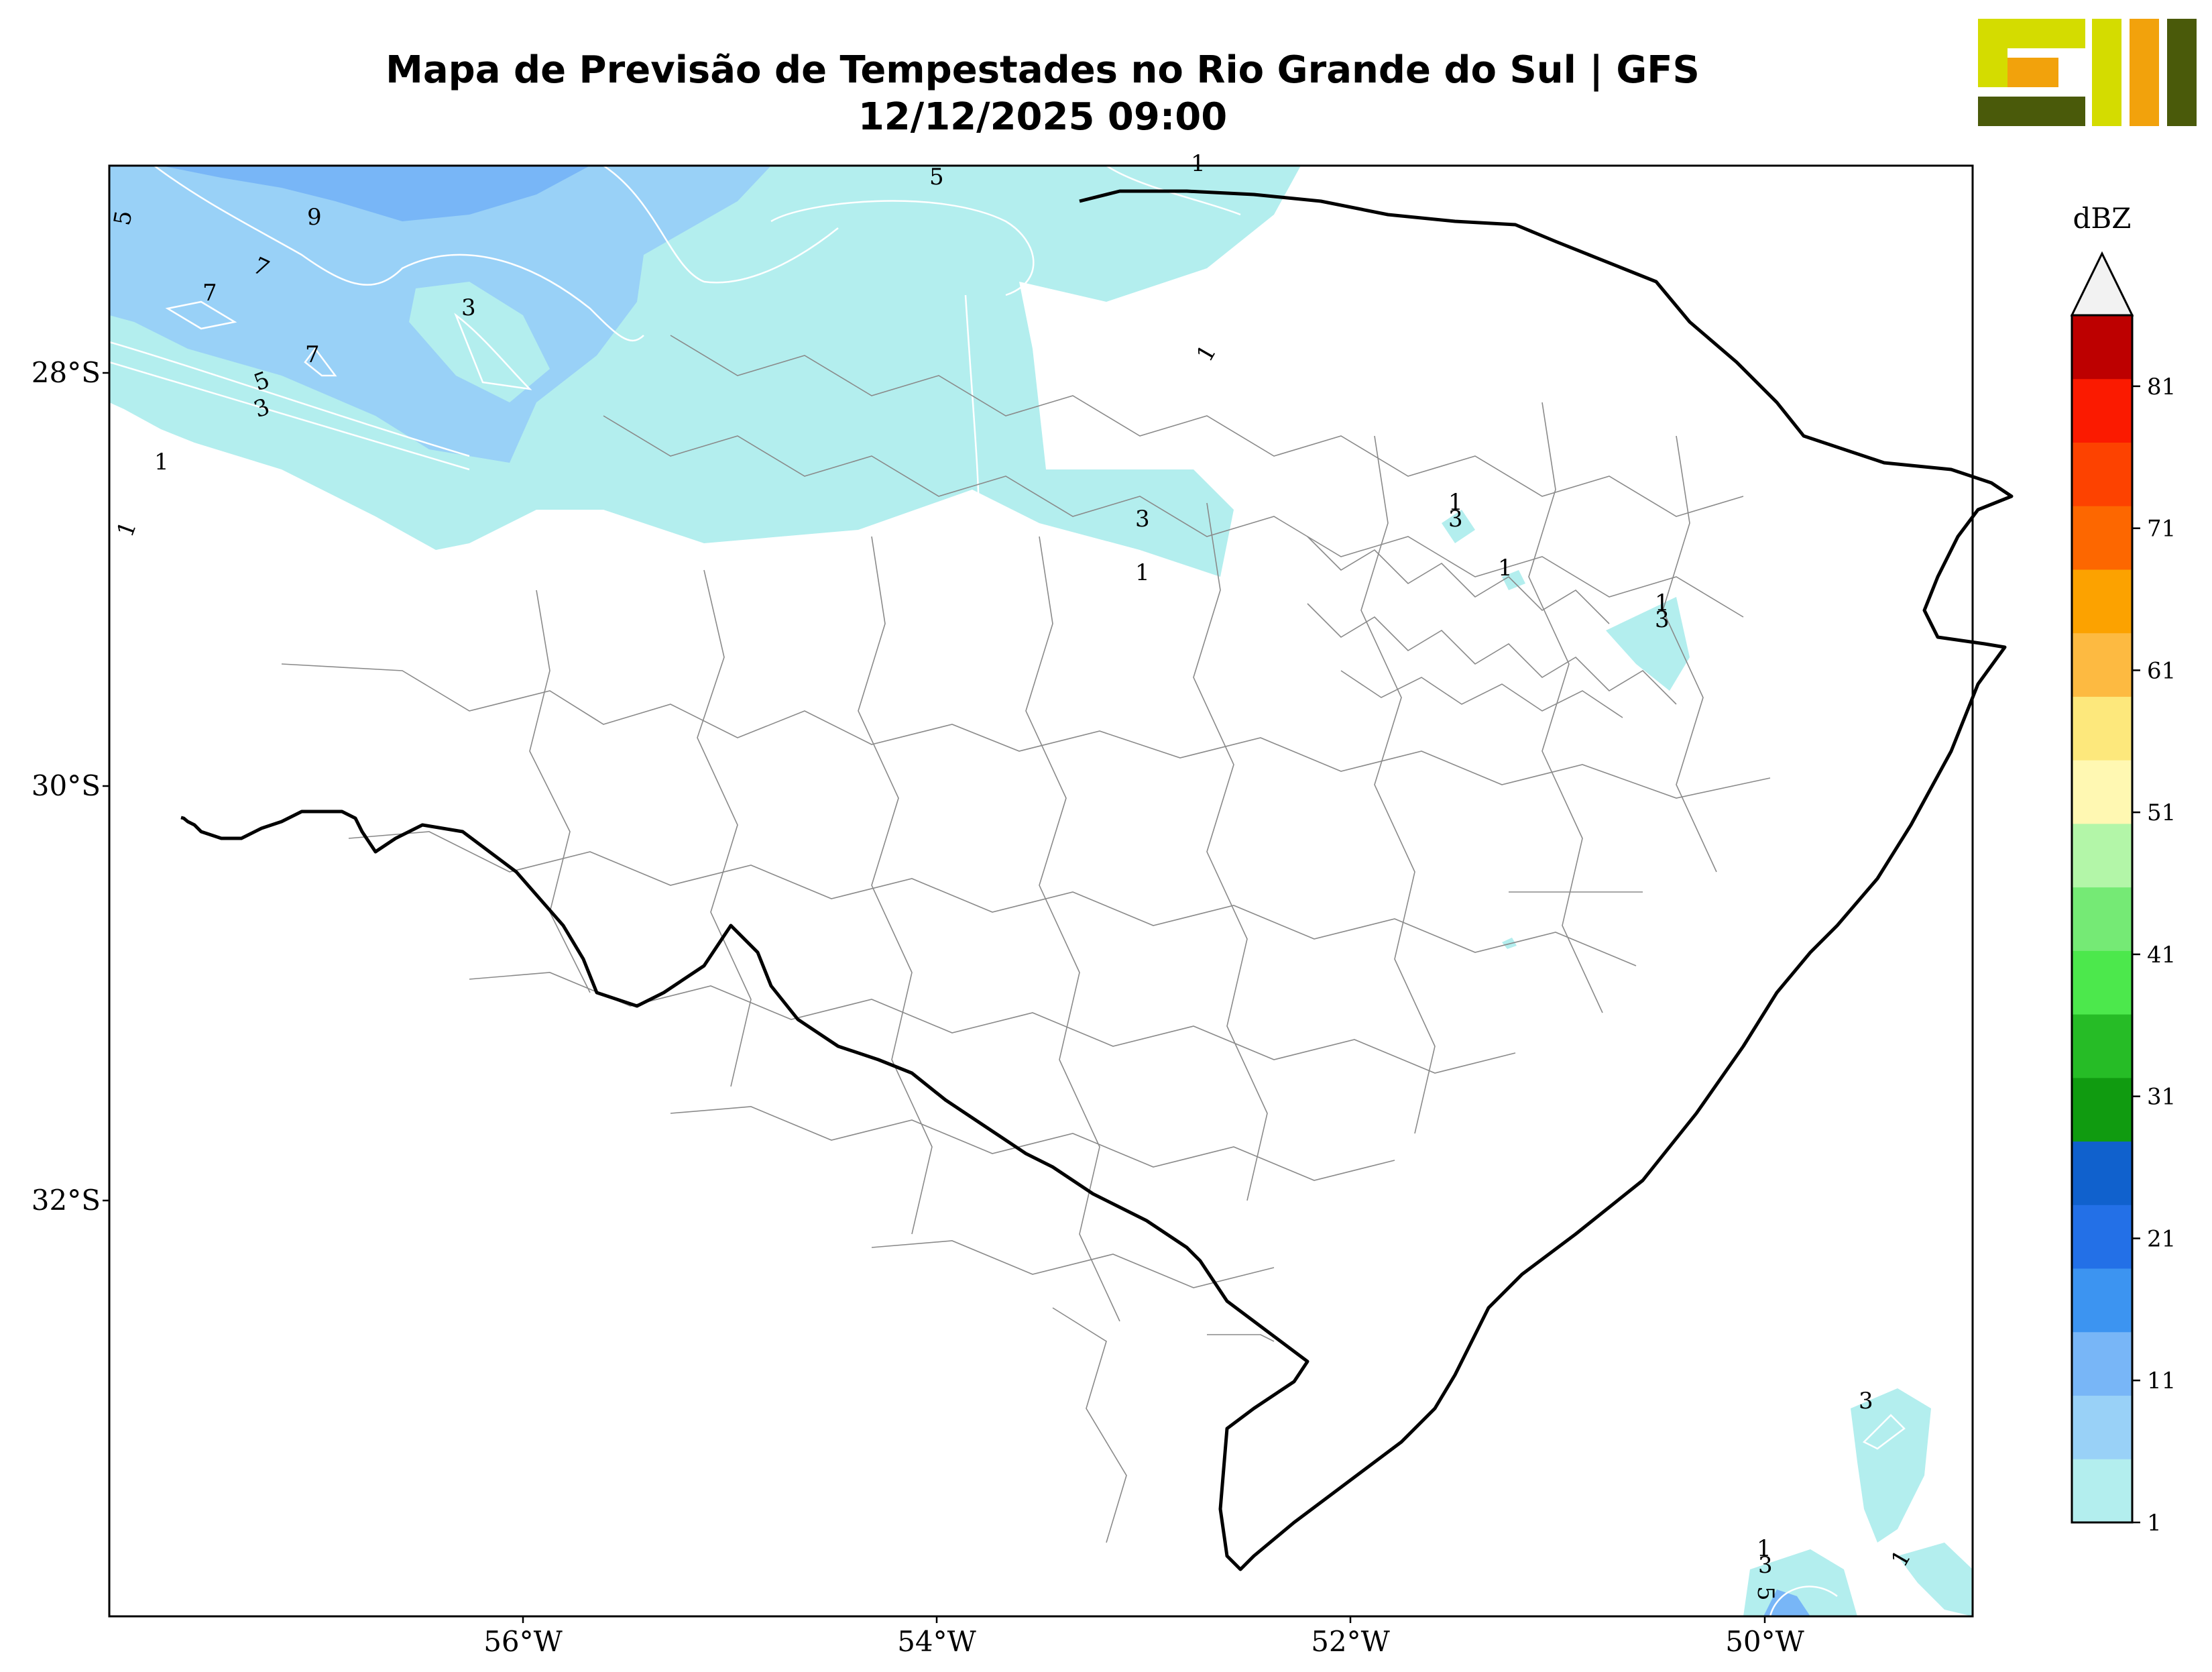 The width and height of the screenshot is (2212, 1672). What do you see at coordinates (2161, 1238) in the screenshot?
I see `colorbar-tick-label: 21` at bounding box center [2161, 1238].